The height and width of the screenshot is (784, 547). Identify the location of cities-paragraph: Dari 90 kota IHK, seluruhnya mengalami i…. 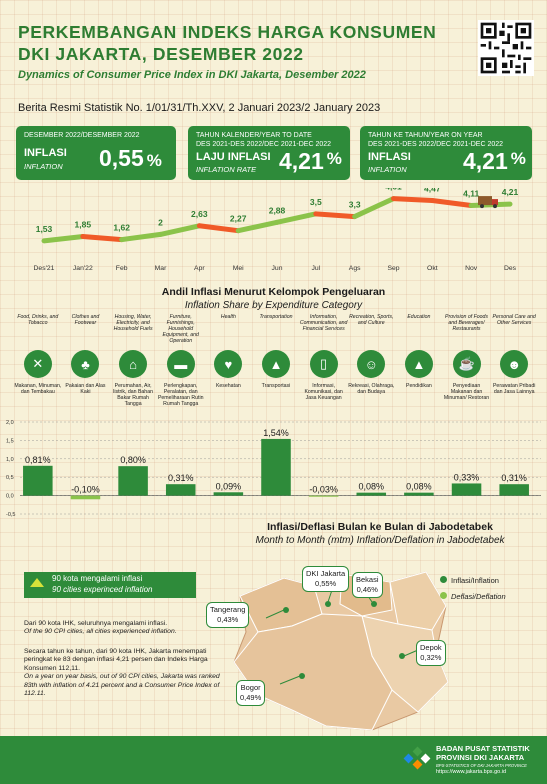
(124, 628).